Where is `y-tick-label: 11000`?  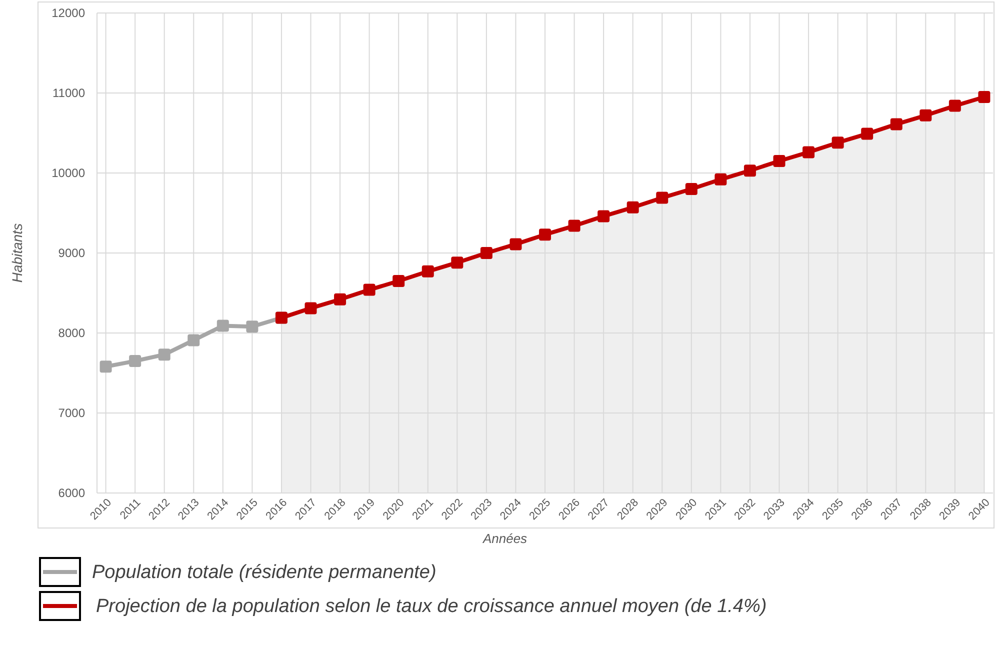
y-tick-label: 11000 is located at coordinates (69, 93).